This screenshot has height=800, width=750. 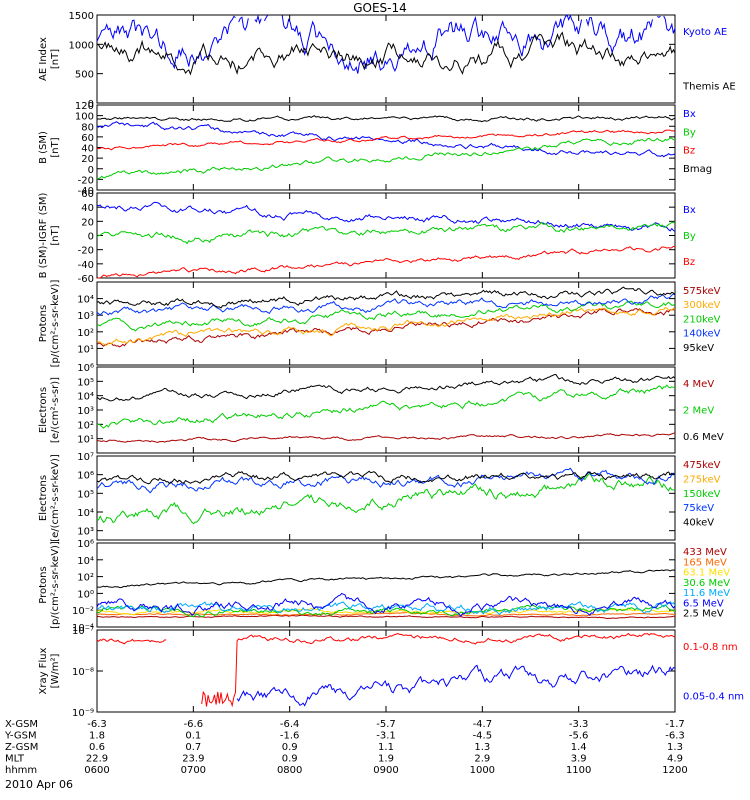 I want to click on x-row-value: 1.8, so click(x=97, y=736).